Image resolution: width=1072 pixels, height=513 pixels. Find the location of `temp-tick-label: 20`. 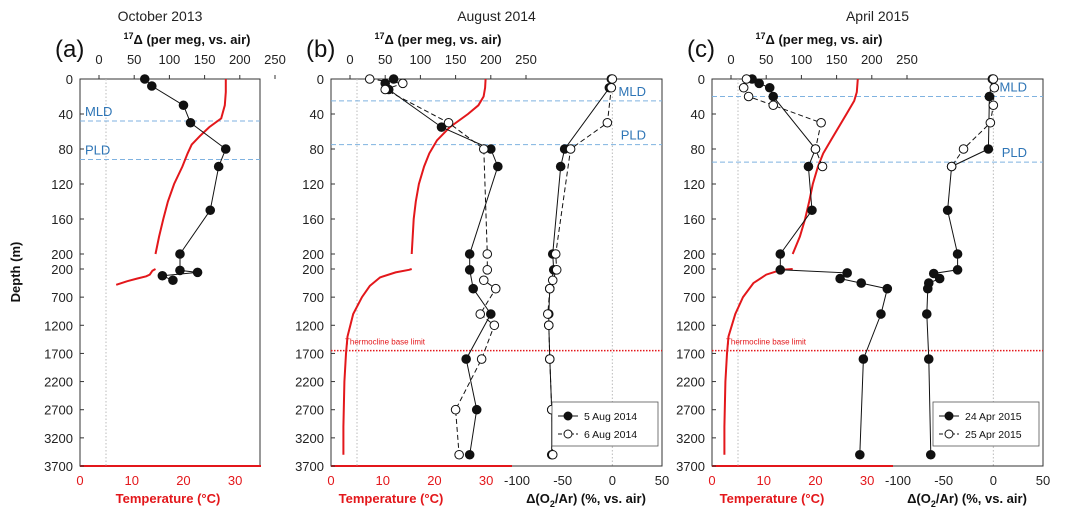

temp-tick-label: 20 is located at coordinates (183, 480).